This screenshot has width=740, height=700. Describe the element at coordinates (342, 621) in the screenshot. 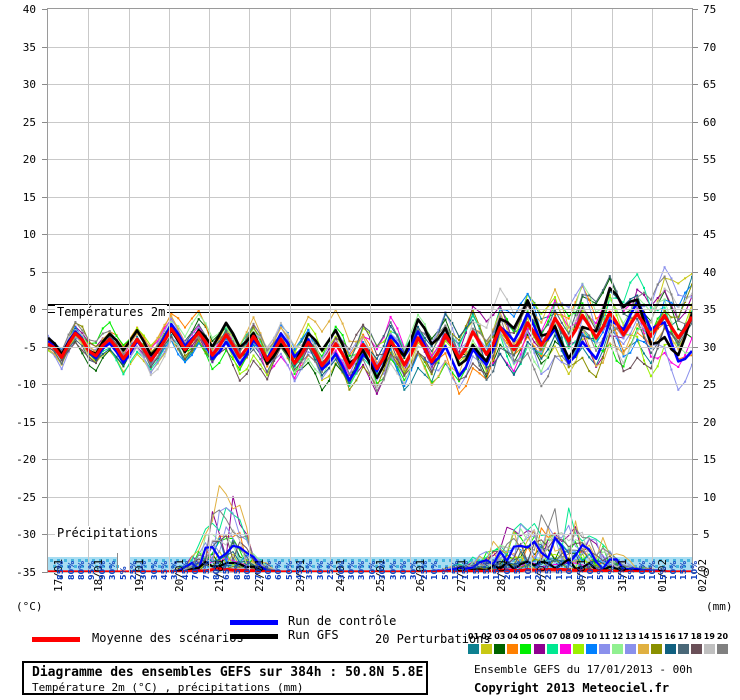

I see `control-legend-label: Run de contrôle` at that location.